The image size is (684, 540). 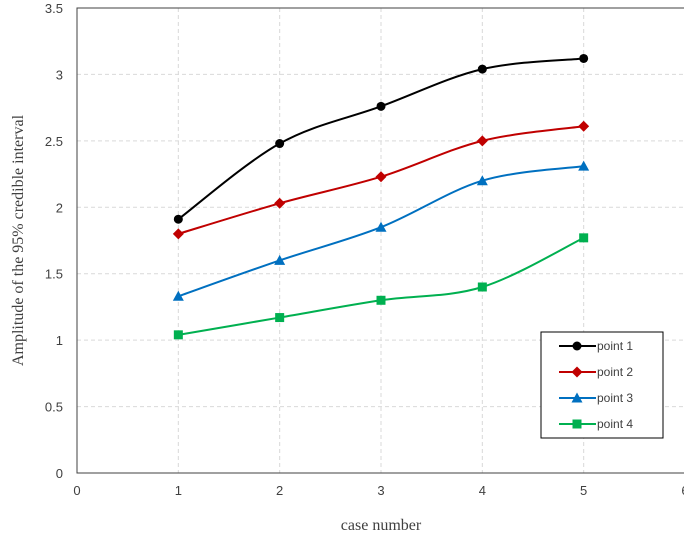 I want to click on y-tick-label: 2, so click(x=59, y=207).